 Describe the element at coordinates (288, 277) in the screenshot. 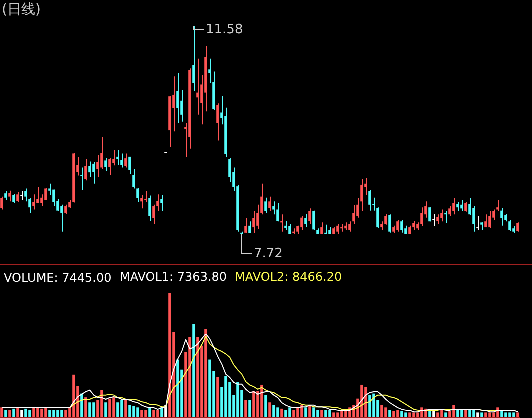

I see `text: MAVOL2: 8466.20` at that location.